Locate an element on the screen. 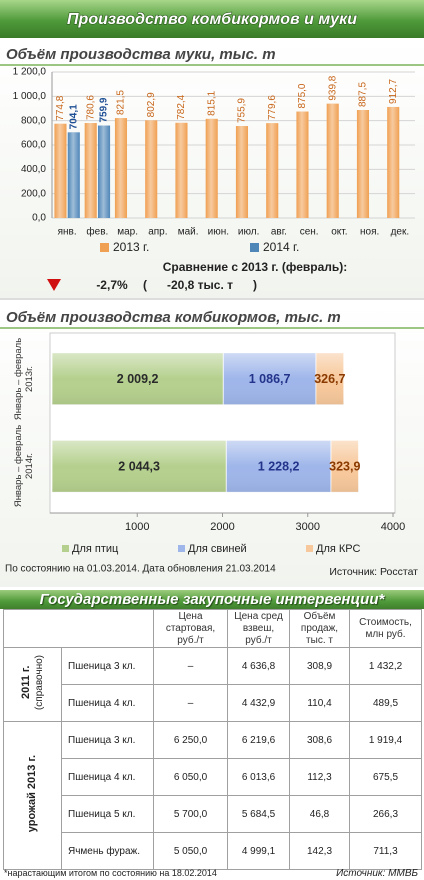 This screenshot has height=880, width=424. table-cell: 142,3 is located at coordinates (319, 851).